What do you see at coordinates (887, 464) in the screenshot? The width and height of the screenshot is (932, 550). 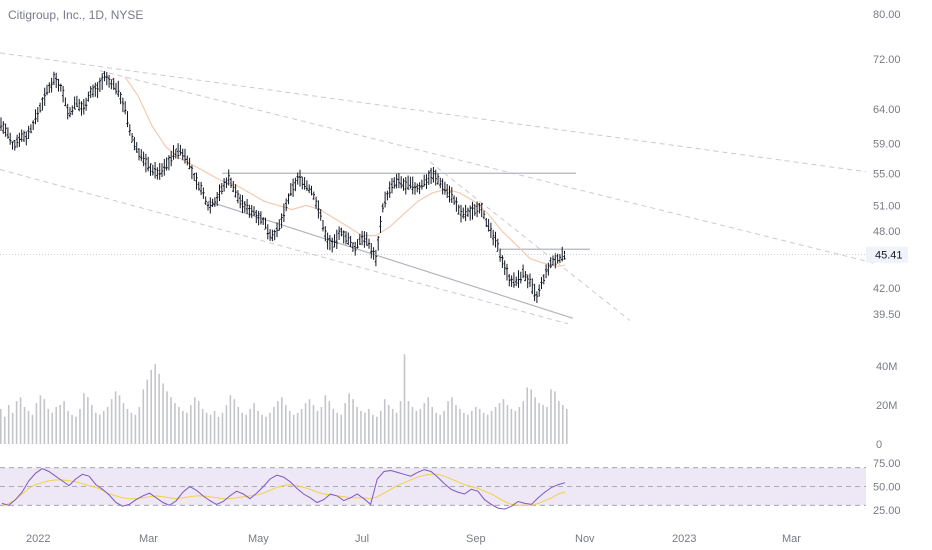 I see `rsi-tick-label: 75.00` at bounding box center [887, 464].